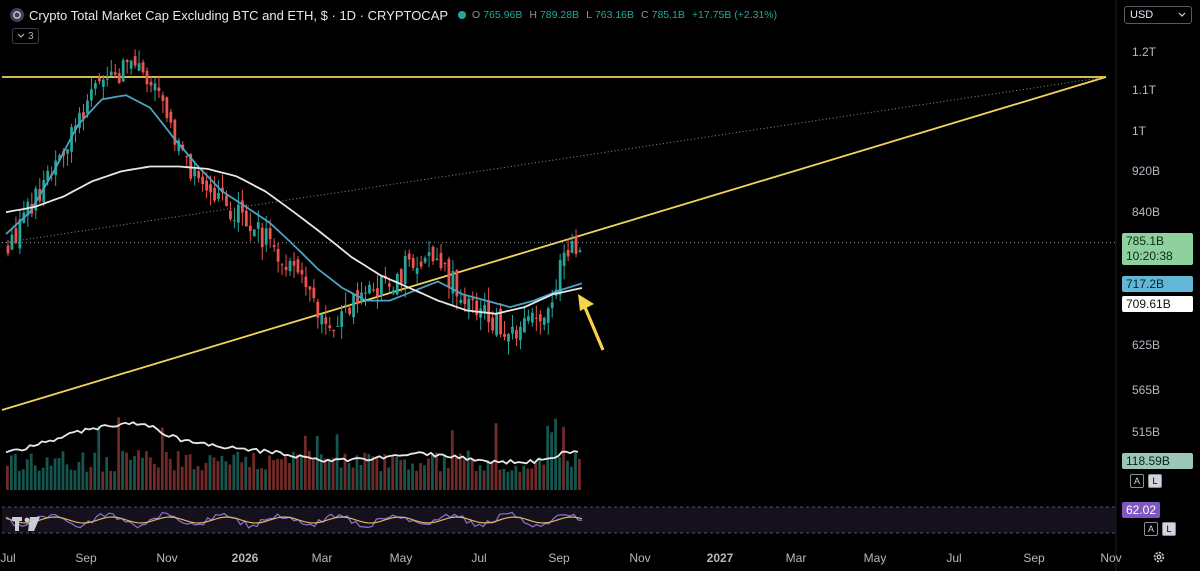 The image size is (1200, 571). I want to click on currency-select: USD, so click(1158, 15).